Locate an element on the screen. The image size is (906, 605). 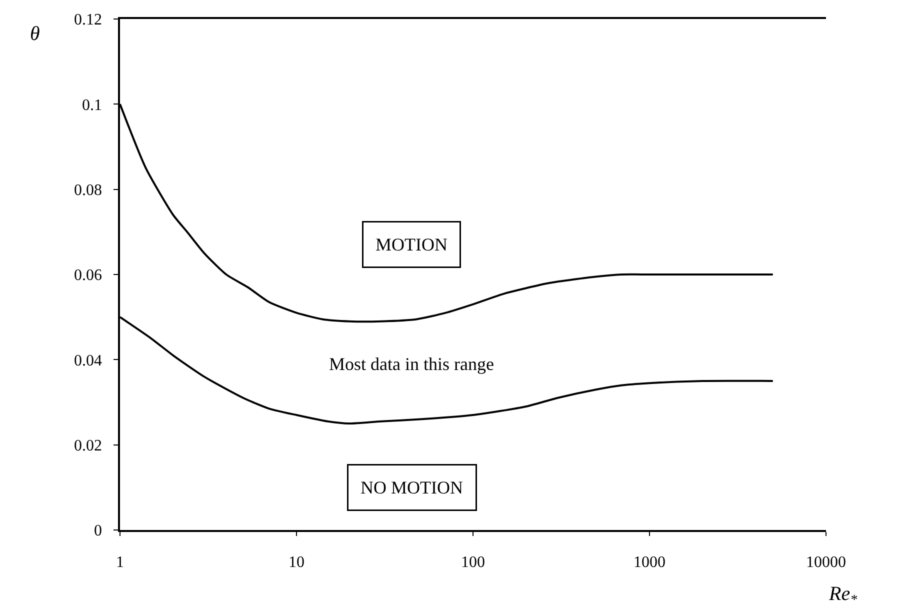
x-tick-label: 100 is located at coordinates (473, 562).